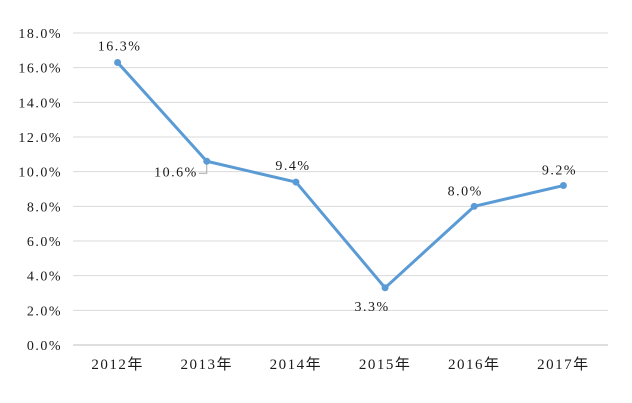  Describe the element at coordinates (206, 364) in the screenshot. I see `x-axis-tick-label: 2013年` at that location.